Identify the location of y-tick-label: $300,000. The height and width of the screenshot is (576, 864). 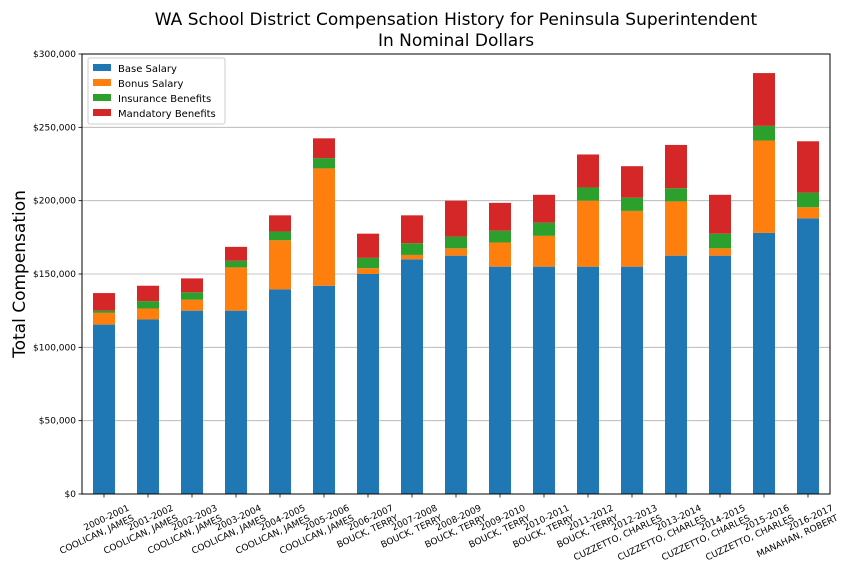
(54, 55).